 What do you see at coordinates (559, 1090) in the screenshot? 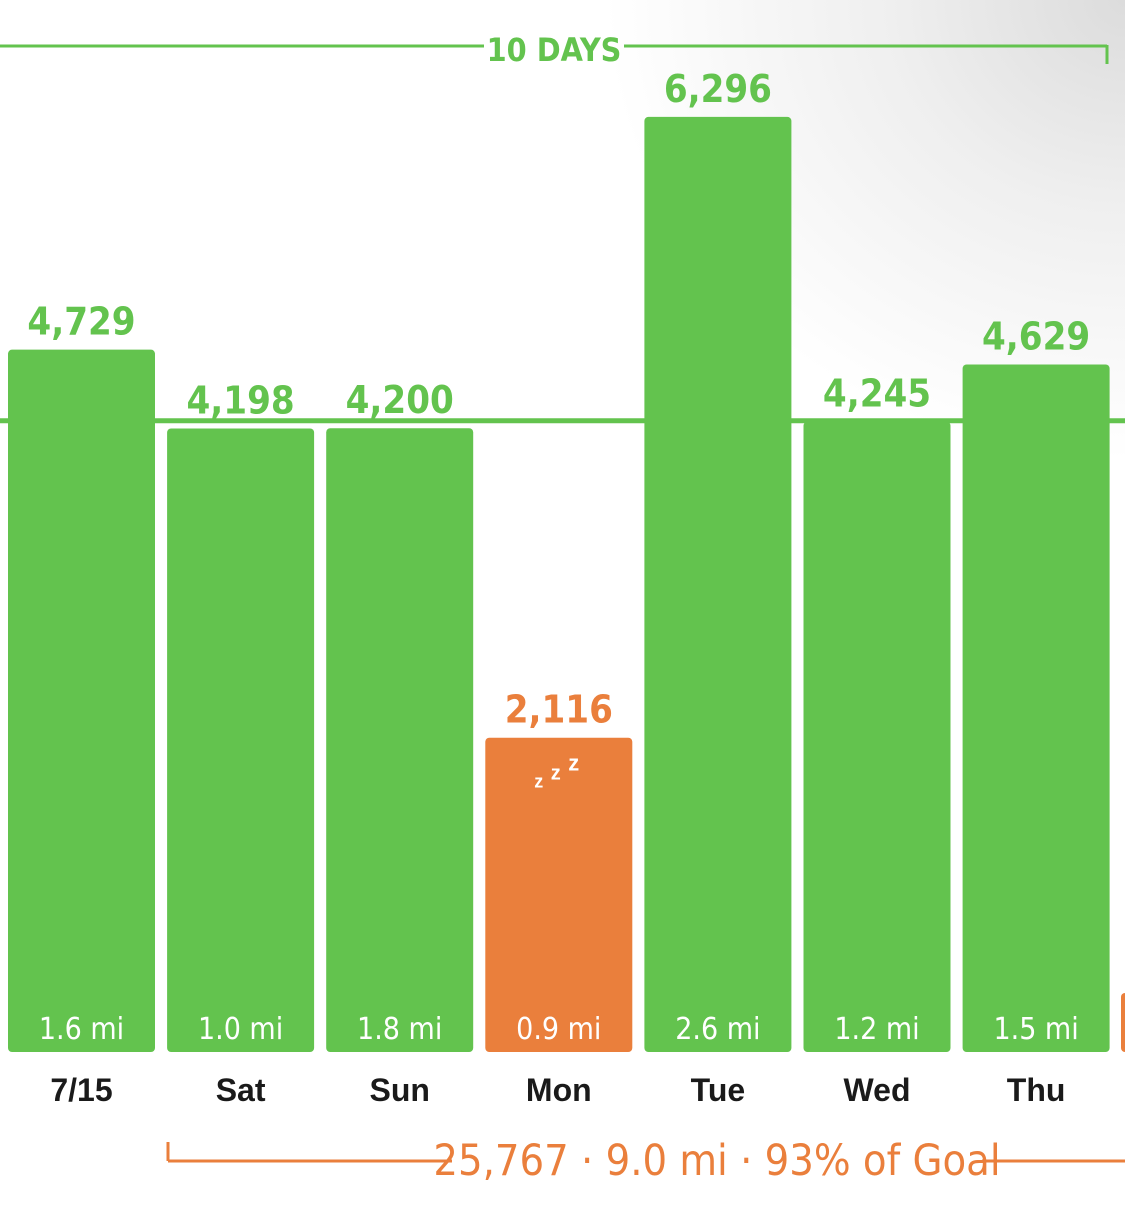
I see `category-label: Mon` at bounding box center [559, 1090].